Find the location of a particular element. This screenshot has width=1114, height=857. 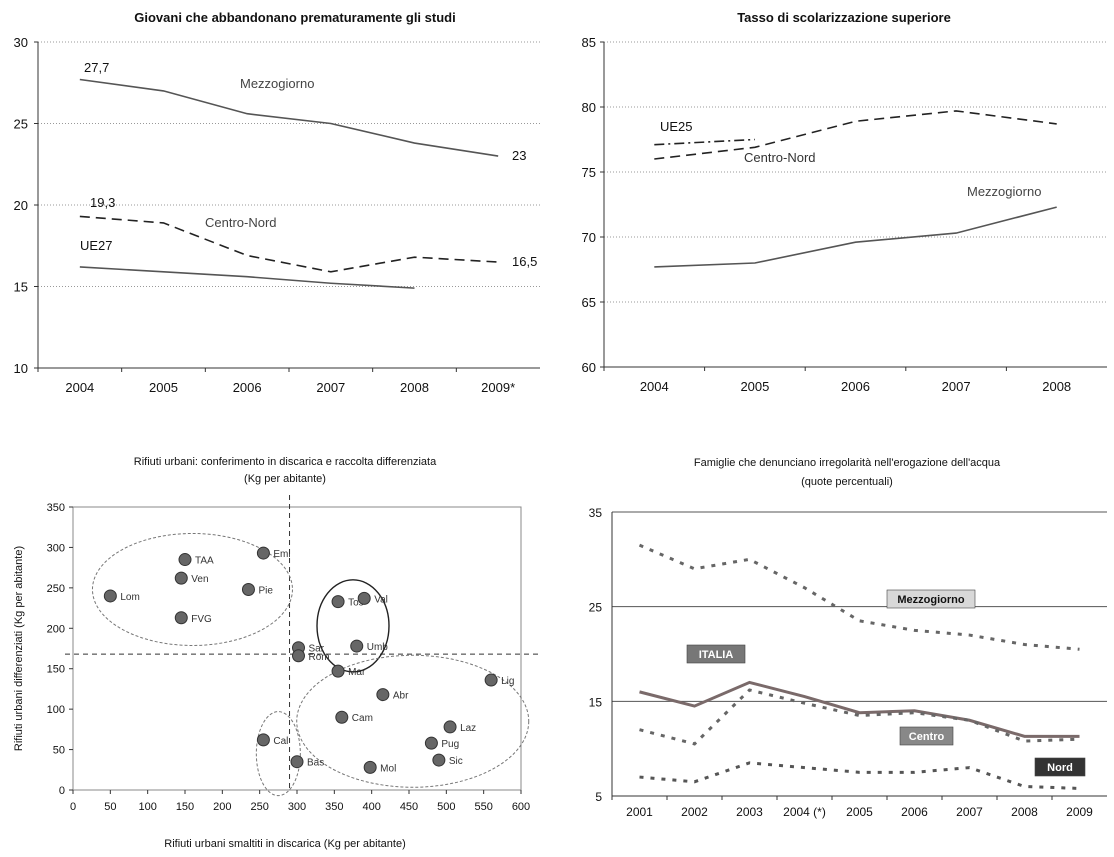

y-tick-label: 70 is located at coordinates (589, 237).